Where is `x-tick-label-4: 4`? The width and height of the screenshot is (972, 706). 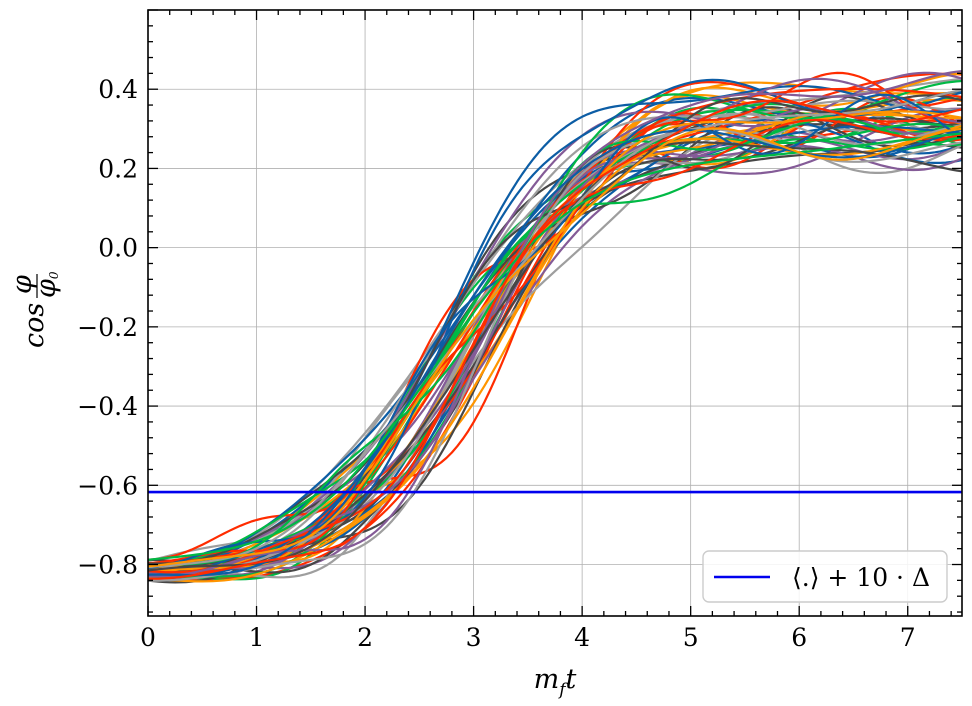 x-tick-label-4: 4 is located at coordinates (582, 637).